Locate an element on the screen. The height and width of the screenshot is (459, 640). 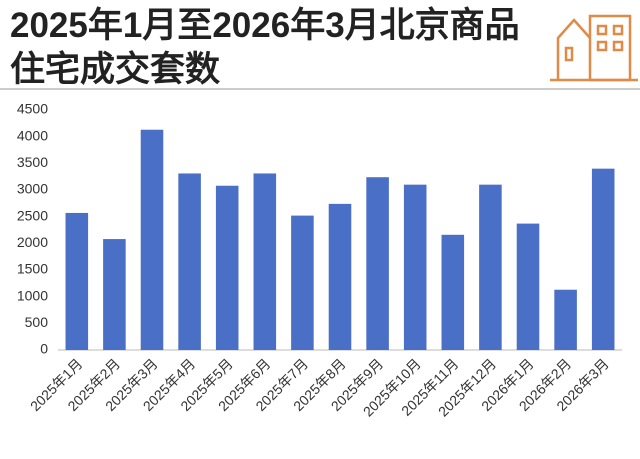
chart-title: 2025年1月至2026年3月北京商品住宅成交套数 is located at coordinates (265, 47).